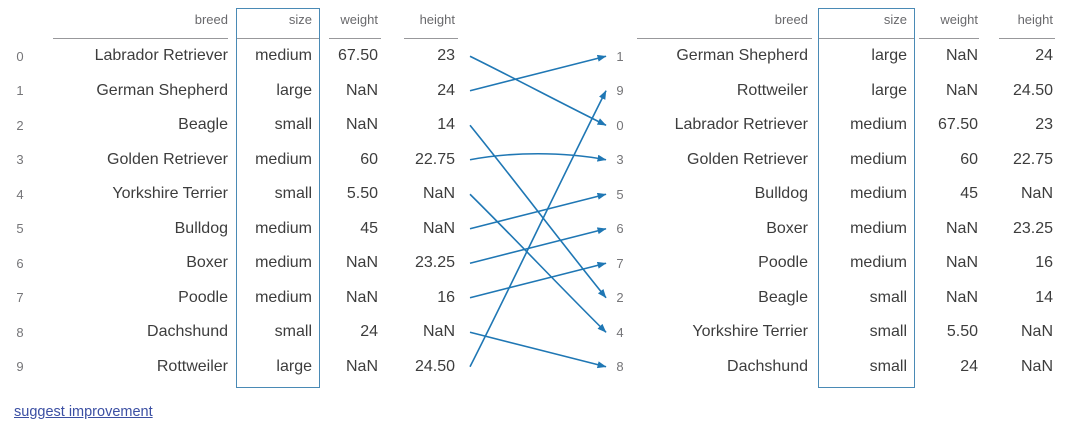  What do you see at coordinates (83, 412) in the screenshot?
I see `suggest-improvement-link: suggest improvement` at bounding box center [83, 412].